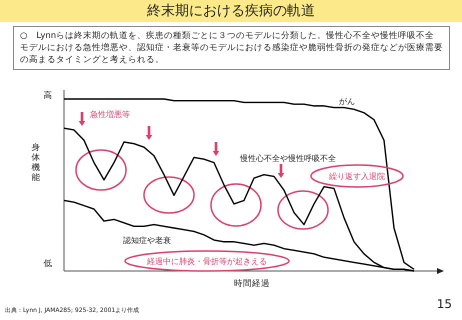  What do you see at coordinates (356, 176) in the screenshot?
I see `annotation: 繰り返す入退院` at bounding box center [356, 176].